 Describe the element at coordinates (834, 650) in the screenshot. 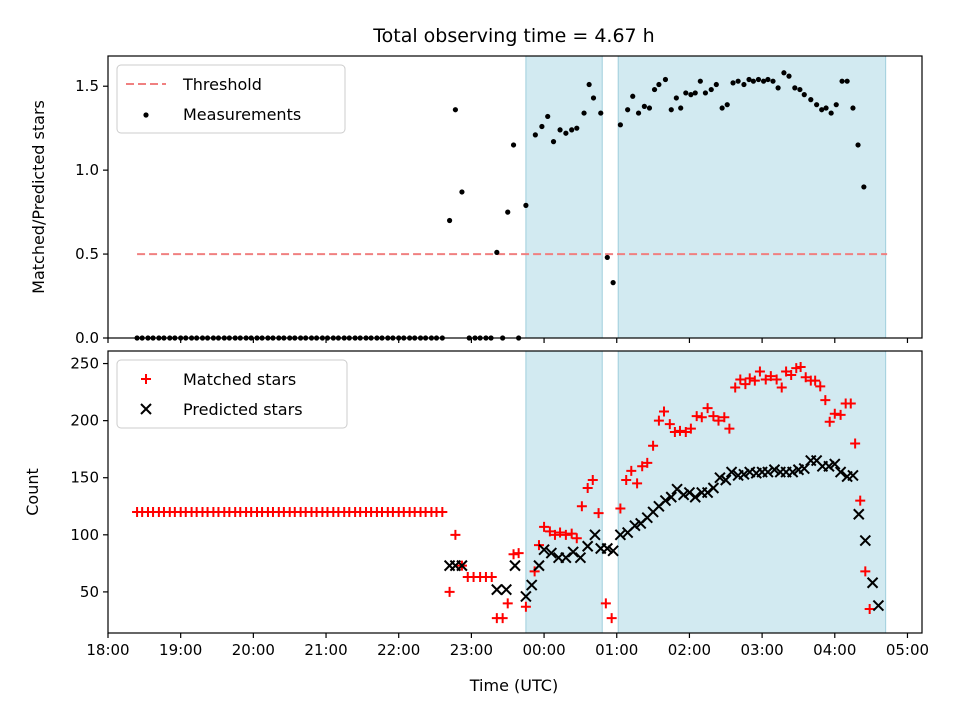

I see `x-tick-label: 04:00` at that location.